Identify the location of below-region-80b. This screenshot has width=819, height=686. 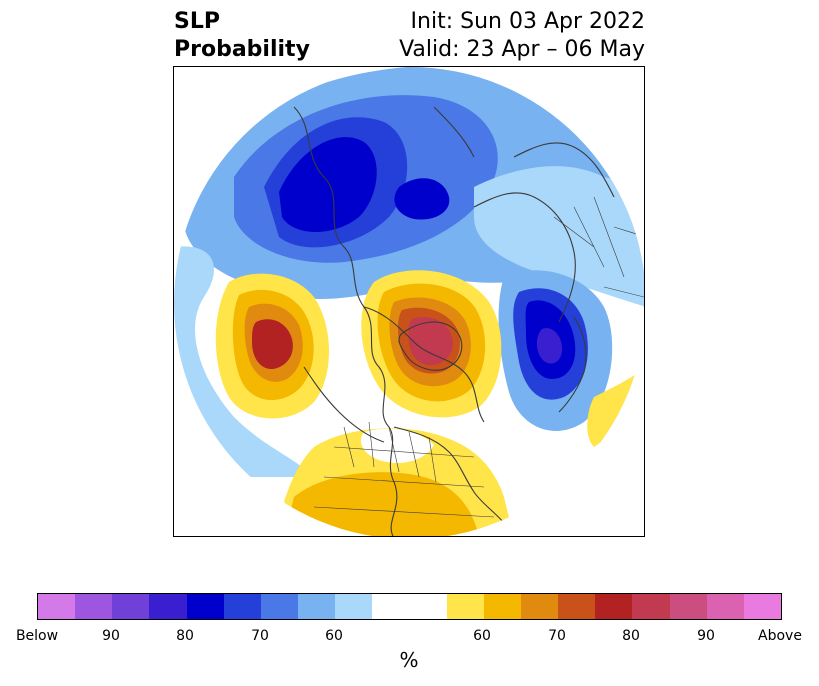
(422, 199).